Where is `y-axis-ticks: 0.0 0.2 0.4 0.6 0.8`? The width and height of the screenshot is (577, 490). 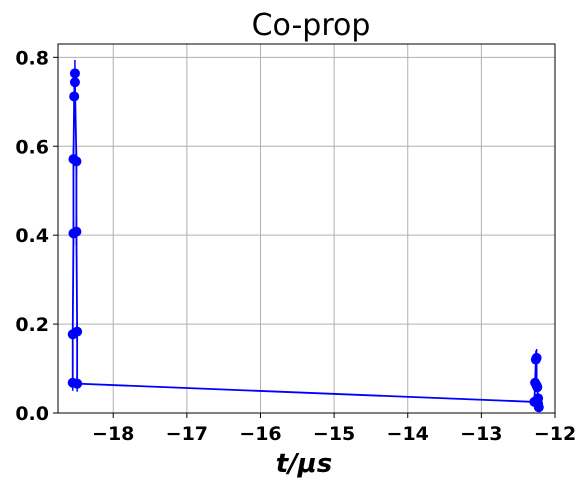 y-axis-ticks: 0.0 0.2 0.4 0.6 0.8 is located at coordinates (36, 236).